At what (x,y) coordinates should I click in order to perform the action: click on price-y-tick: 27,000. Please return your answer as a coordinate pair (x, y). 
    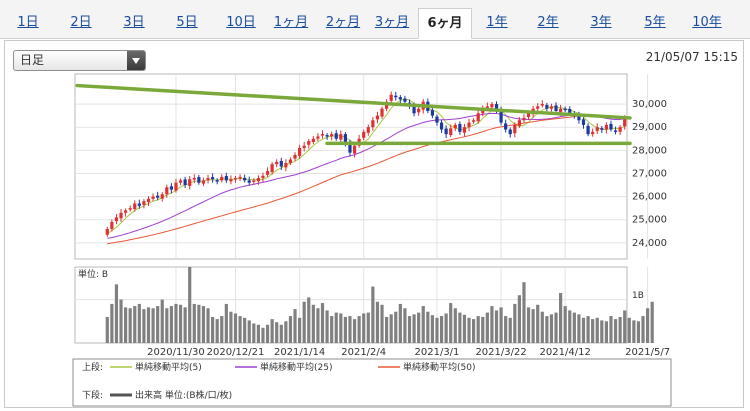
    Looking at the image, I should click on (649, 173).